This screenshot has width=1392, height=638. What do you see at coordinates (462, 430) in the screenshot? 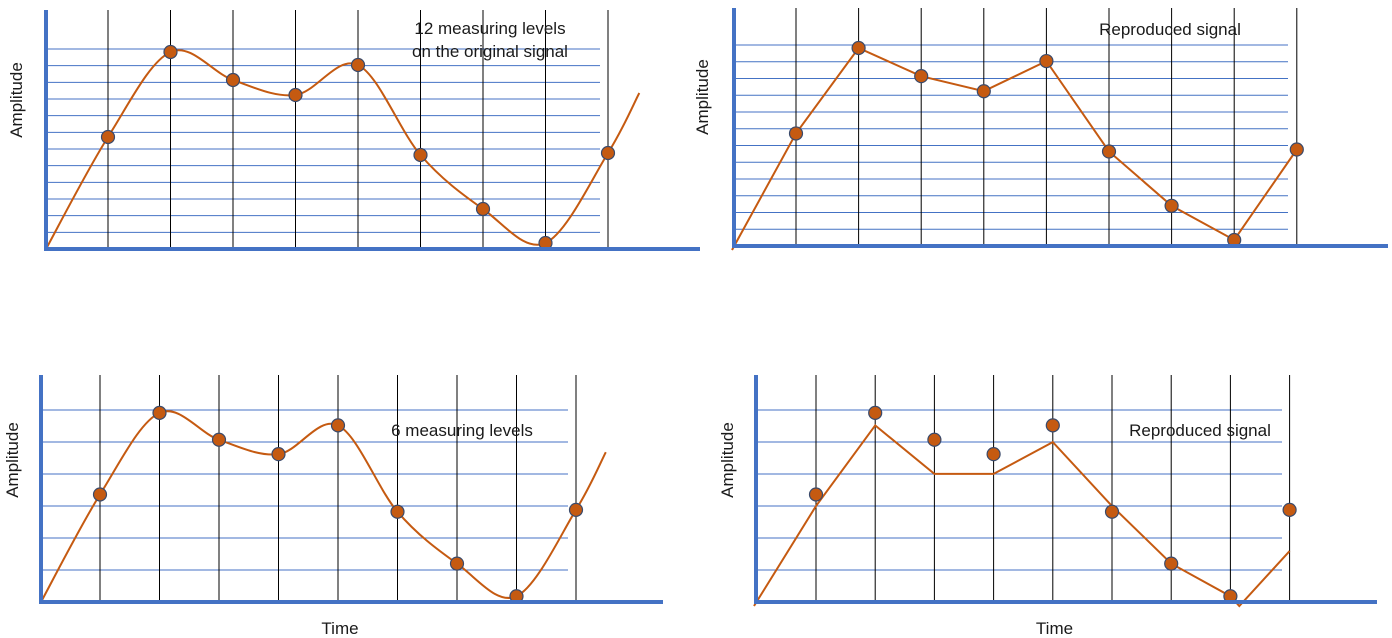
I see `panel-annotation: 6 measuring levels` at bounding box center [462, 430].